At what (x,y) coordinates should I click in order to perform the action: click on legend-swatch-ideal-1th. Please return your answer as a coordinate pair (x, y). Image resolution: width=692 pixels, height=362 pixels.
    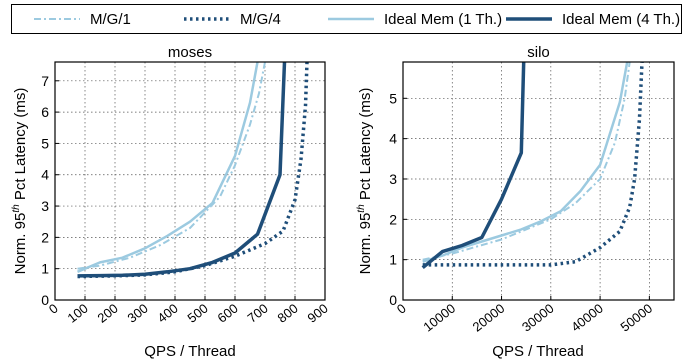
    Looking at the image, I should click on (351, 19).